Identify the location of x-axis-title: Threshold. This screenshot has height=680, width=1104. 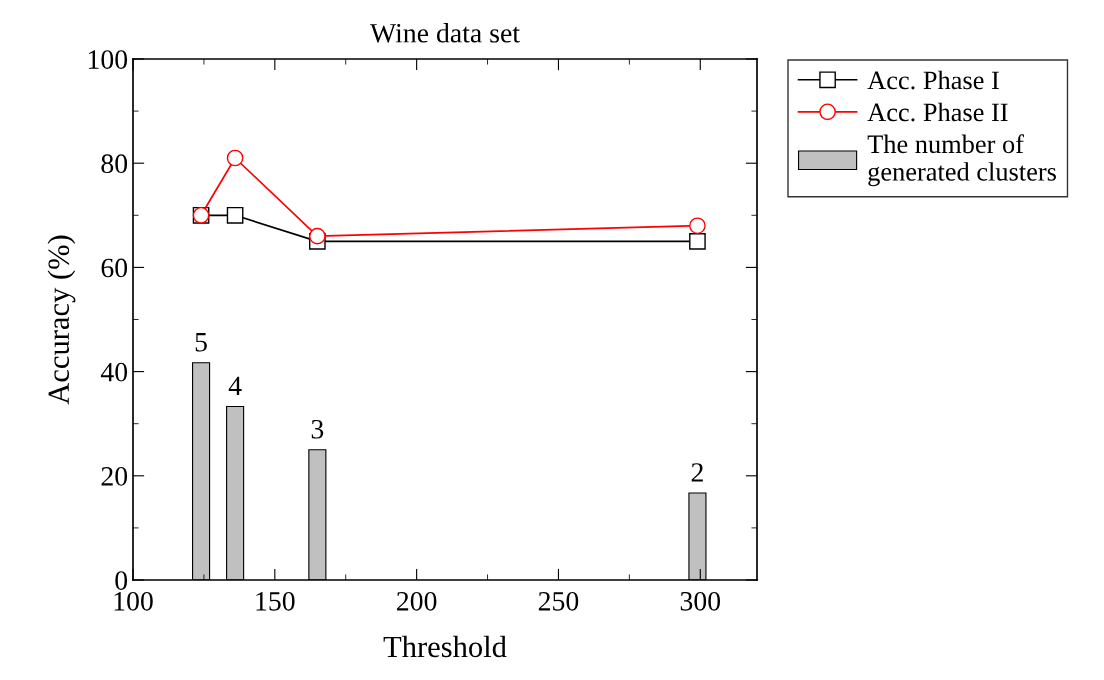
(445, 646).